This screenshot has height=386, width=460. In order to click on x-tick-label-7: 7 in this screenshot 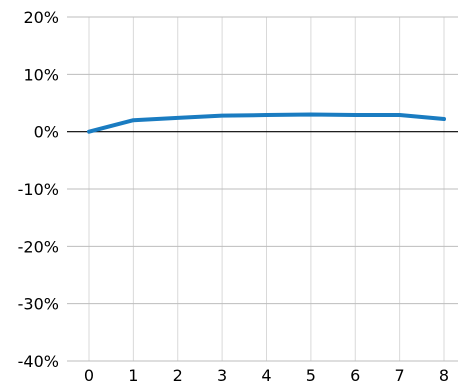, I will do `click(400, 375)`.